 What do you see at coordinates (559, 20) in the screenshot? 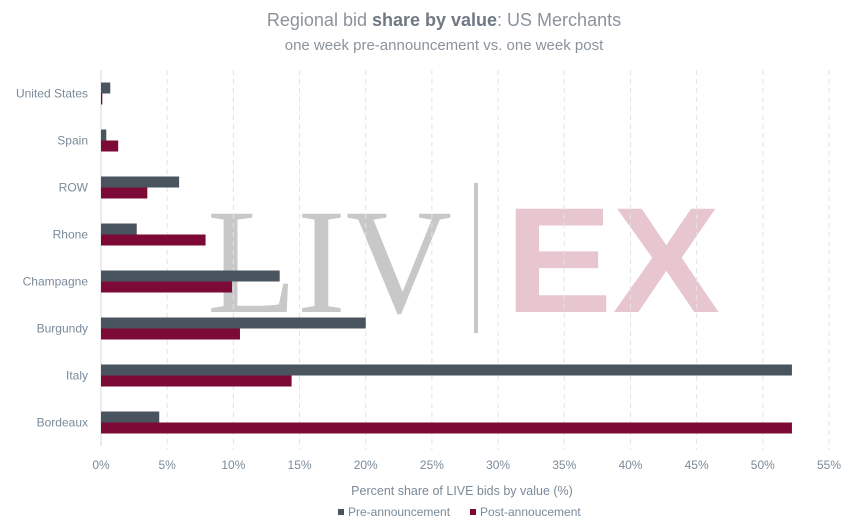
I see `chart-title-suffix: : US Merchants` at bounding box center [559, 20].